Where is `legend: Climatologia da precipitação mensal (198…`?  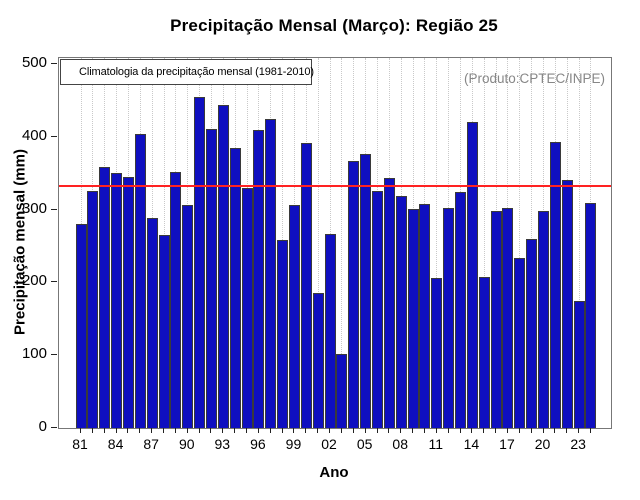 legend: Climatologia da precipitação mensal (198… is located at coordinates (187, 72).